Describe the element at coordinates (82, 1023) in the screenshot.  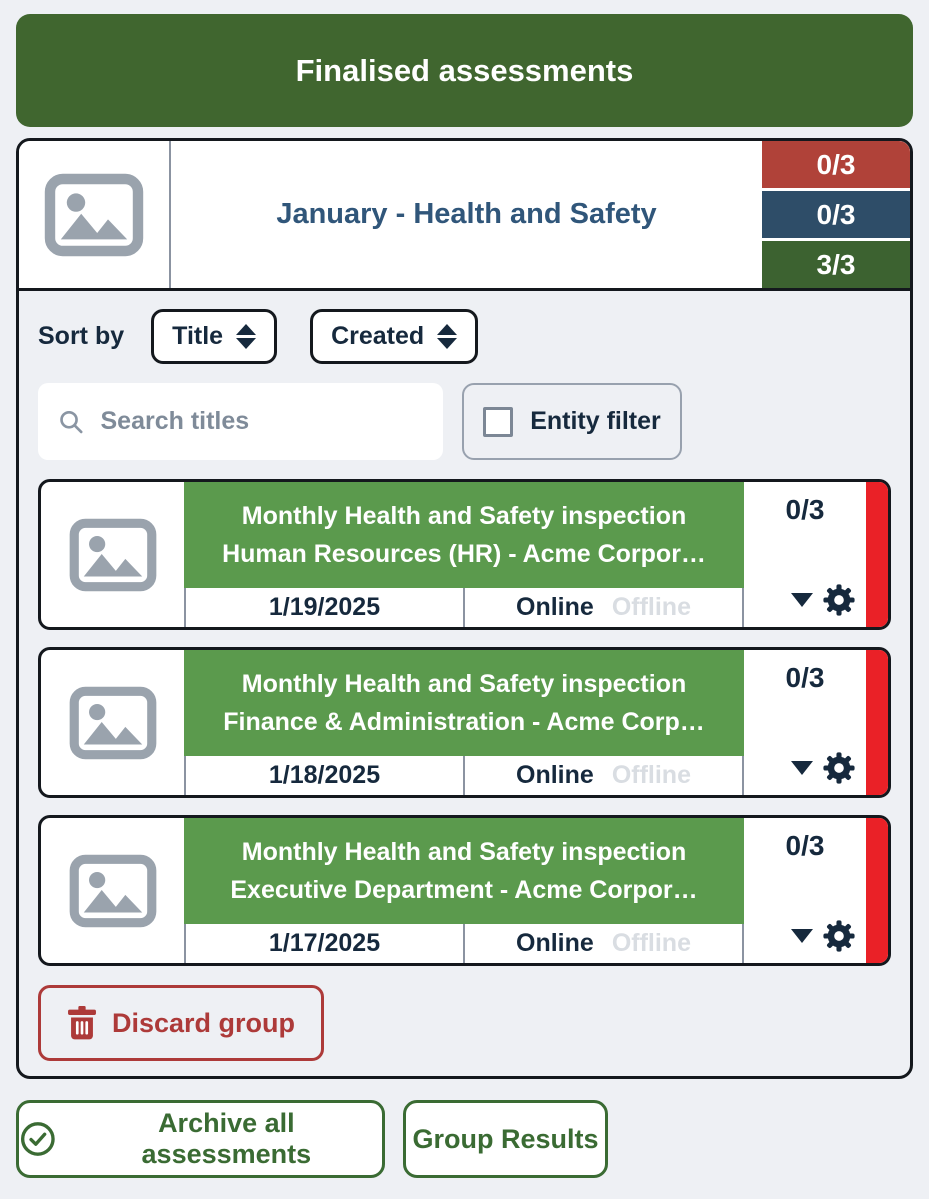
I see `trash-icon` at that location.